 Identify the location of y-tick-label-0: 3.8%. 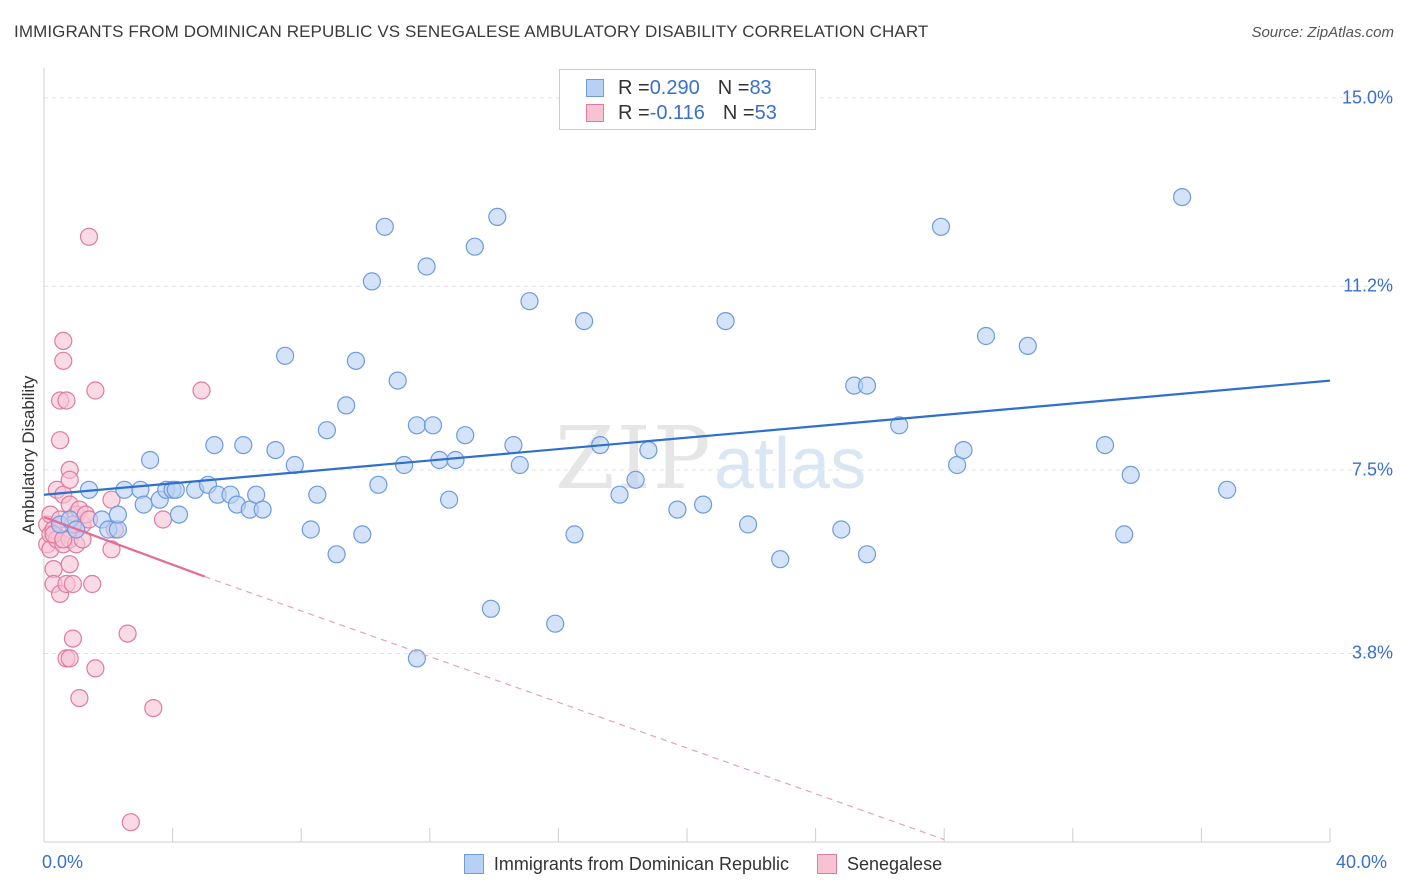
(1372, 652).